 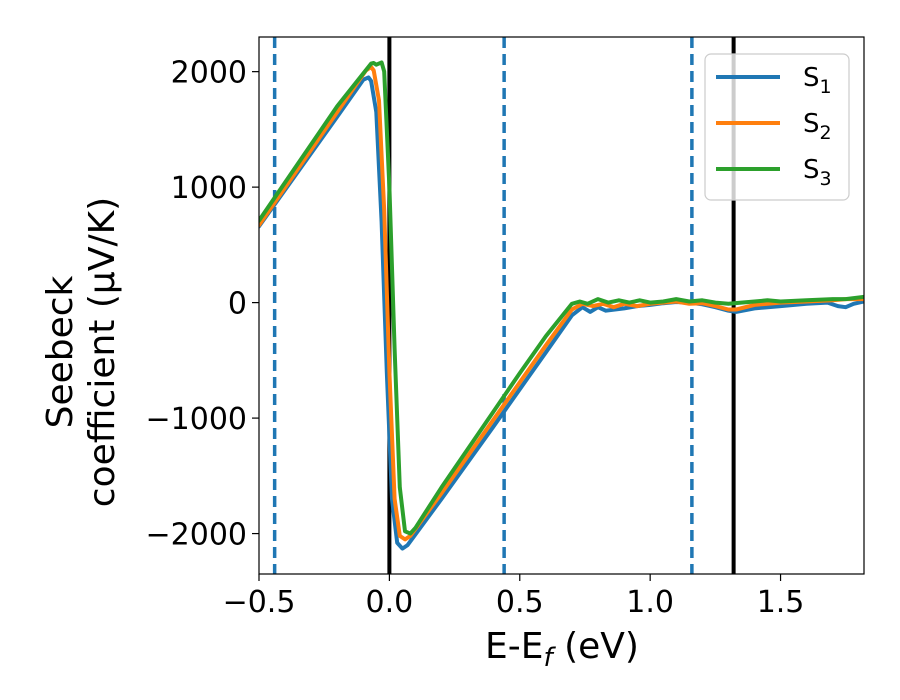 I want to click on y-axis-label-line2: coefficient (μV/K), so click(x=102, y=352).